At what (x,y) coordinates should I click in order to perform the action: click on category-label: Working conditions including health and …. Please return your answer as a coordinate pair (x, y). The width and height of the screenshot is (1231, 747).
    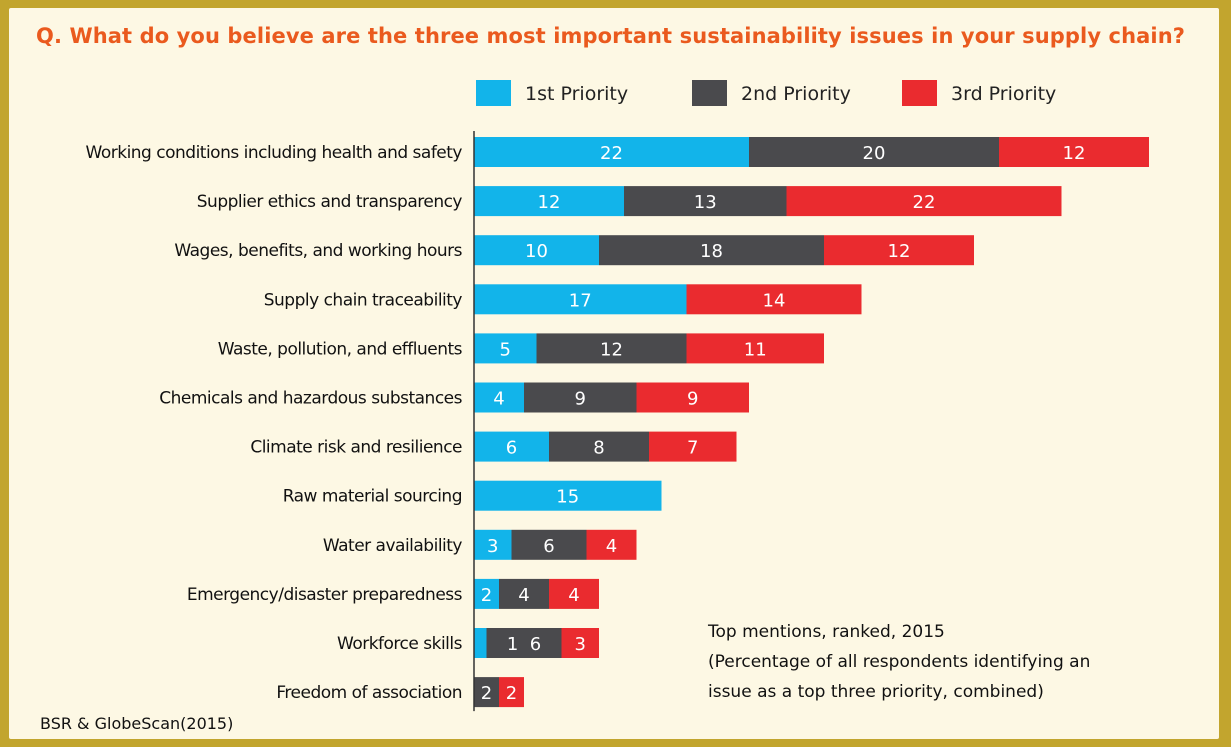
    Looking at the image, I should click on (274, 153).